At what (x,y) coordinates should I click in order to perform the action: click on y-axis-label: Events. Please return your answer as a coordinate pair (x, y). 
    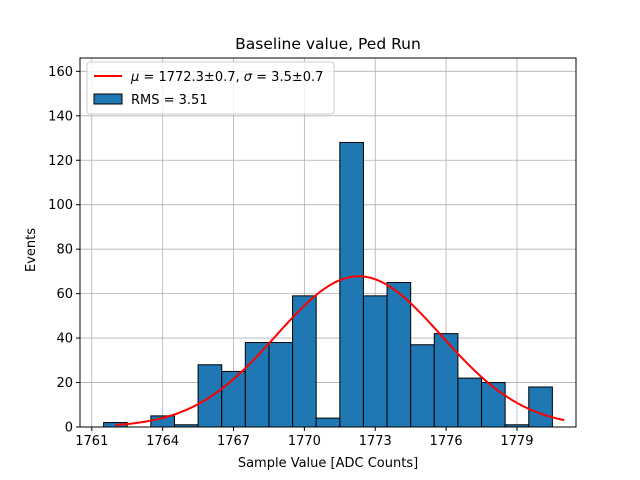
    Looking at the image, I should click on (31, 250).